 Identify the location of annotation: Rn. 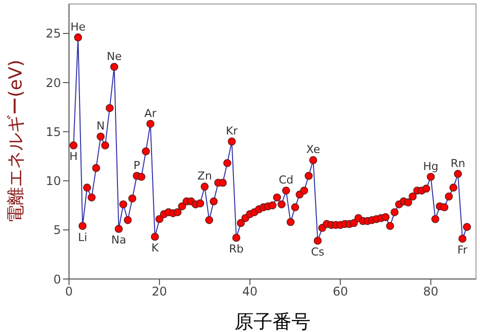
(458, 163).